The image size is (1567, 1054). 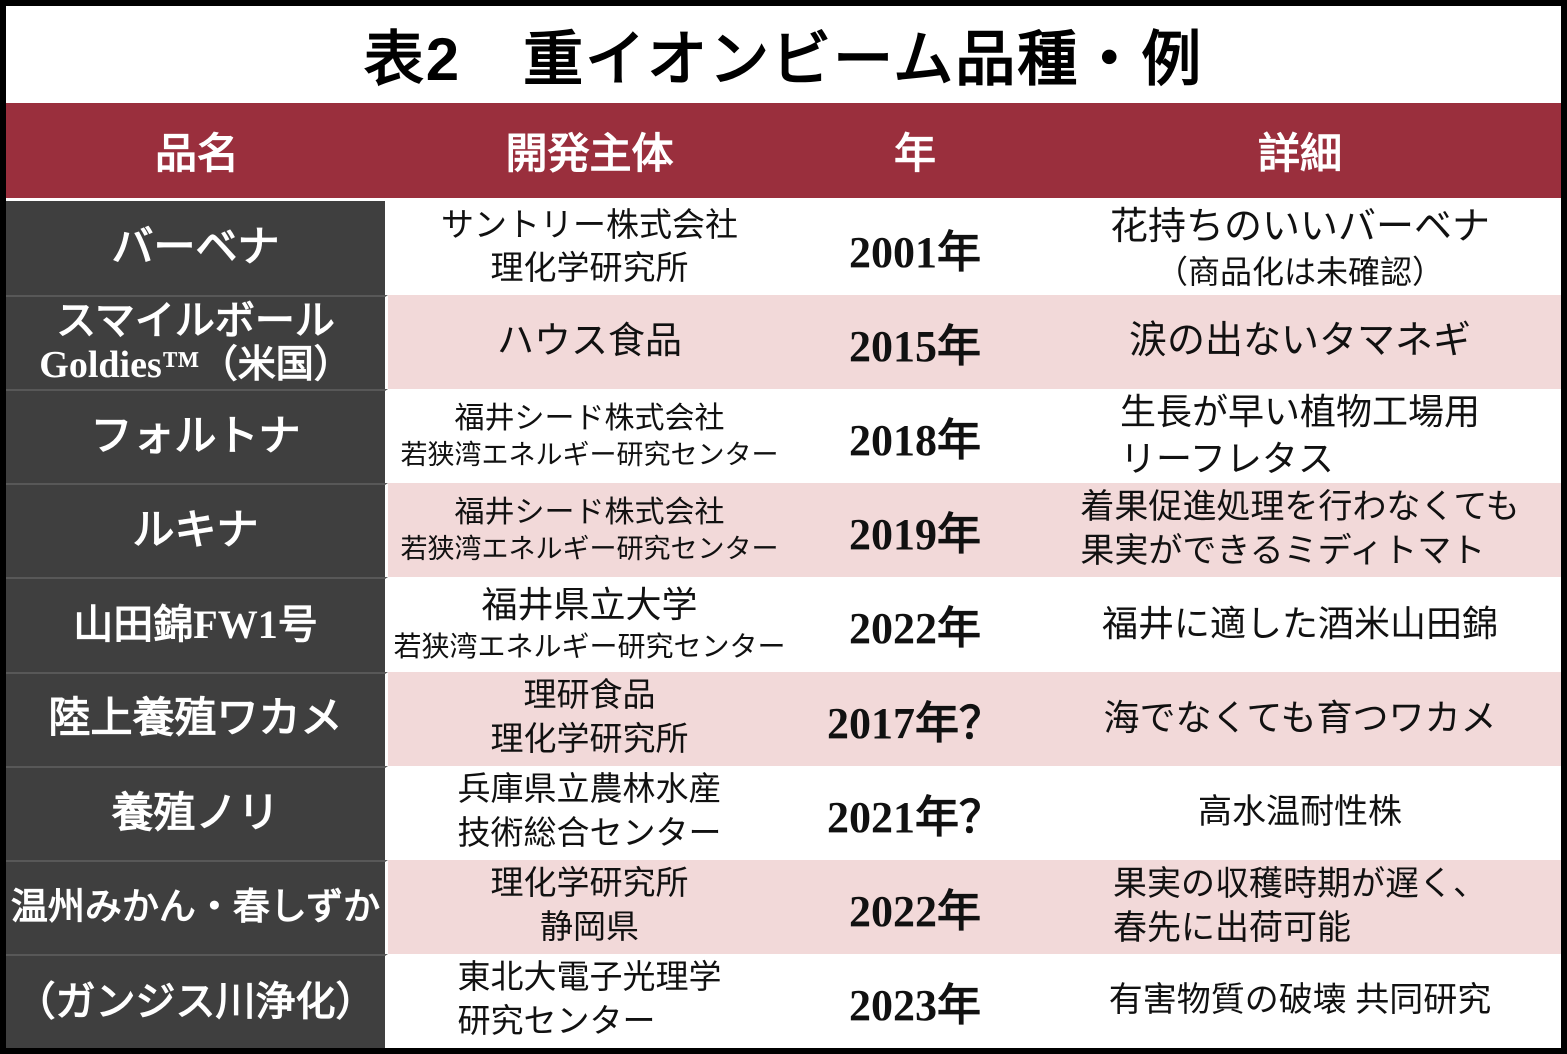 What do you see at coordinates (589, 927) in the screenshot?
I see `developer-line: 静岡県` at bounding box center [589, 927].